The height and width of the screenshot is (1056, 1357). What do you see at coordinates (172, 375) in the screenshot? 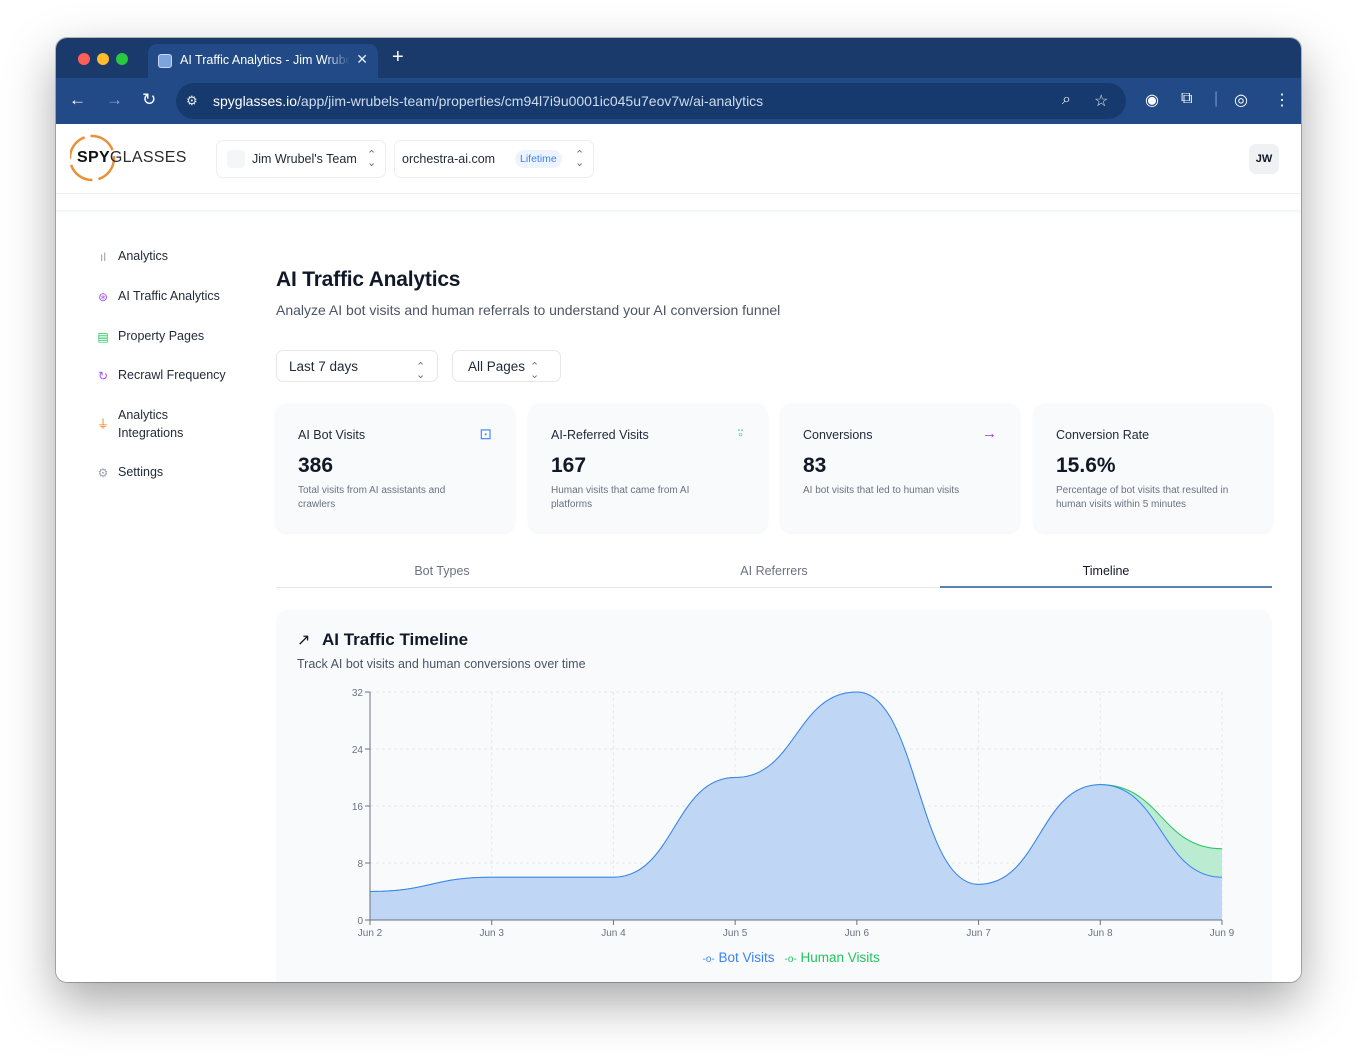
I see `sidebar-item-label: Recrawl Frequency` at bounding box center [172, 375].